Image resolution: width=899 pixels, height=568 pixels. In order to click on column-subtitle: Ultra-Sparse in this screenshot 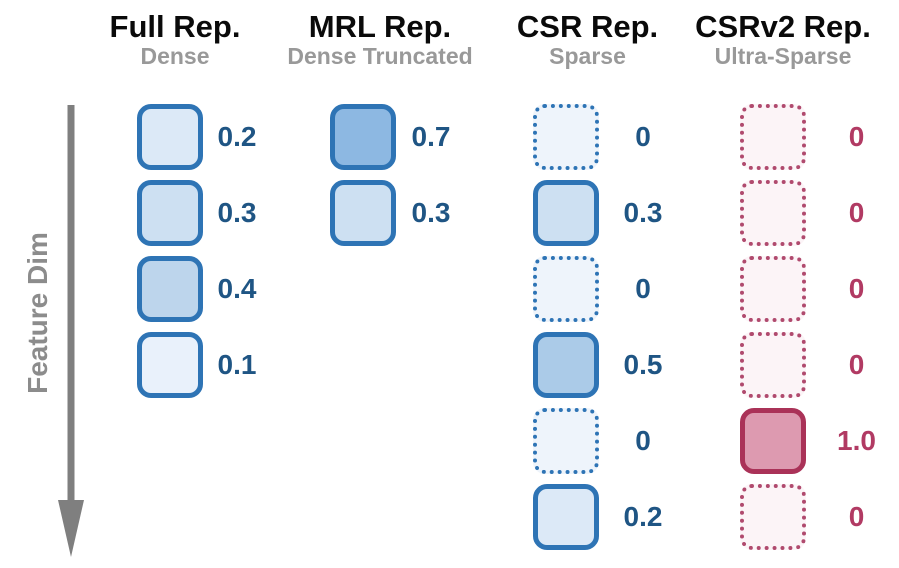, I will do `click(783, 56)`.